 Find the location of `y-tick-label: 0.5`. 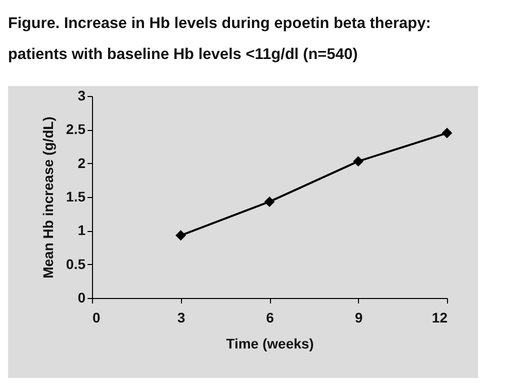

y-tick-label: 0.5 is located at coordinates (76, 264).